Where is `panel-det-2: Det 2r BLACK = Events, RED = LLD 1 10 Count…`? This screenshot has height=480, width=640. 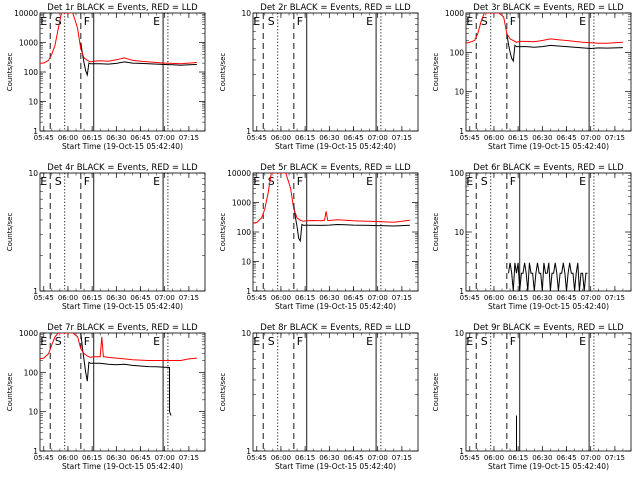 panel-det-2: Det 2r BLACK = Events, RED = LLD 1 10 Count… is located at coordinates (319, 77).